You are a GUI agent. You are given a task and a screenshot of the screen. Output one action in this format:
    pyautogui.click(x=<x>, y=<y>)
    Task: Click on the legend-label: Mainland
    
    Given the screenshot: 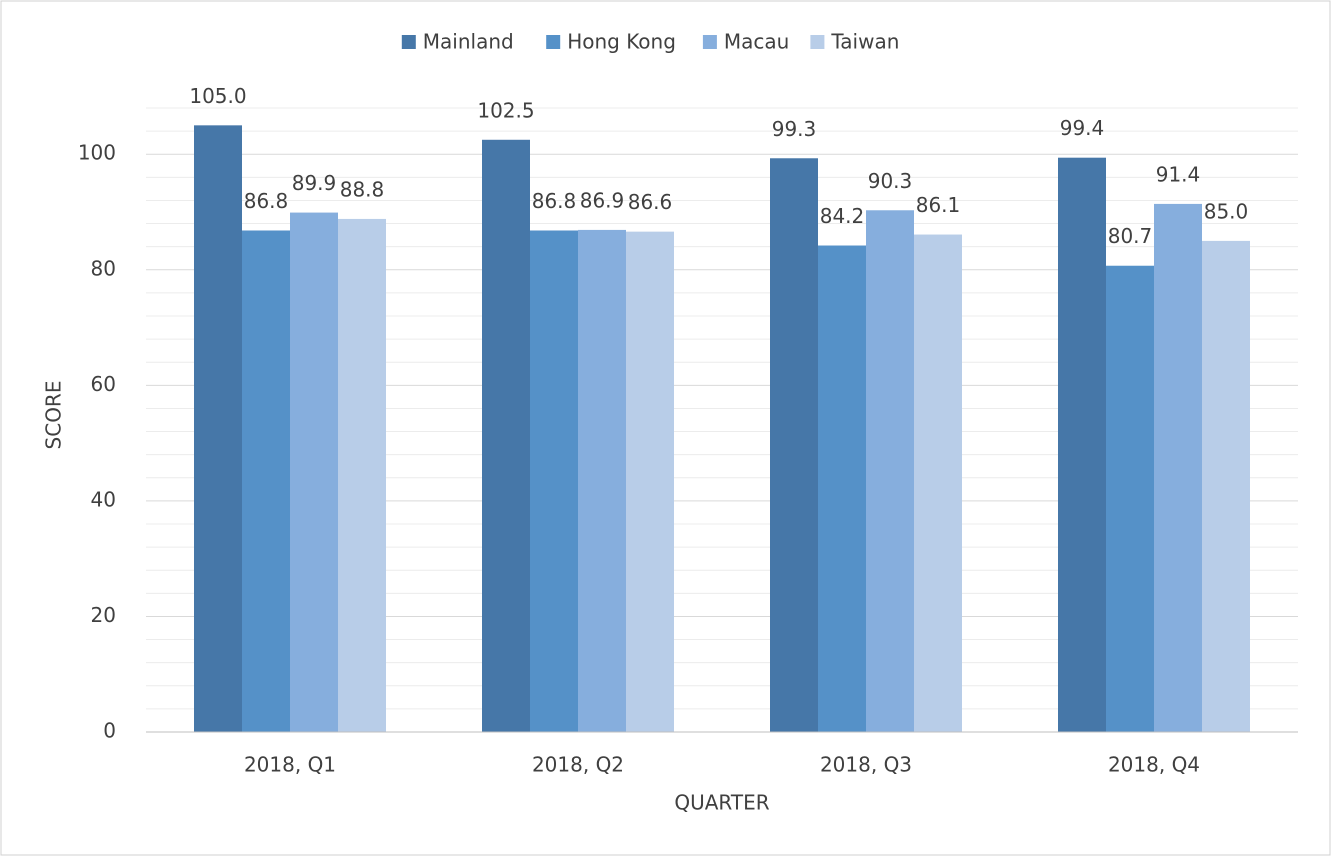 What is the action you would take?
    pyautogui.click(x=468, y=42)
    